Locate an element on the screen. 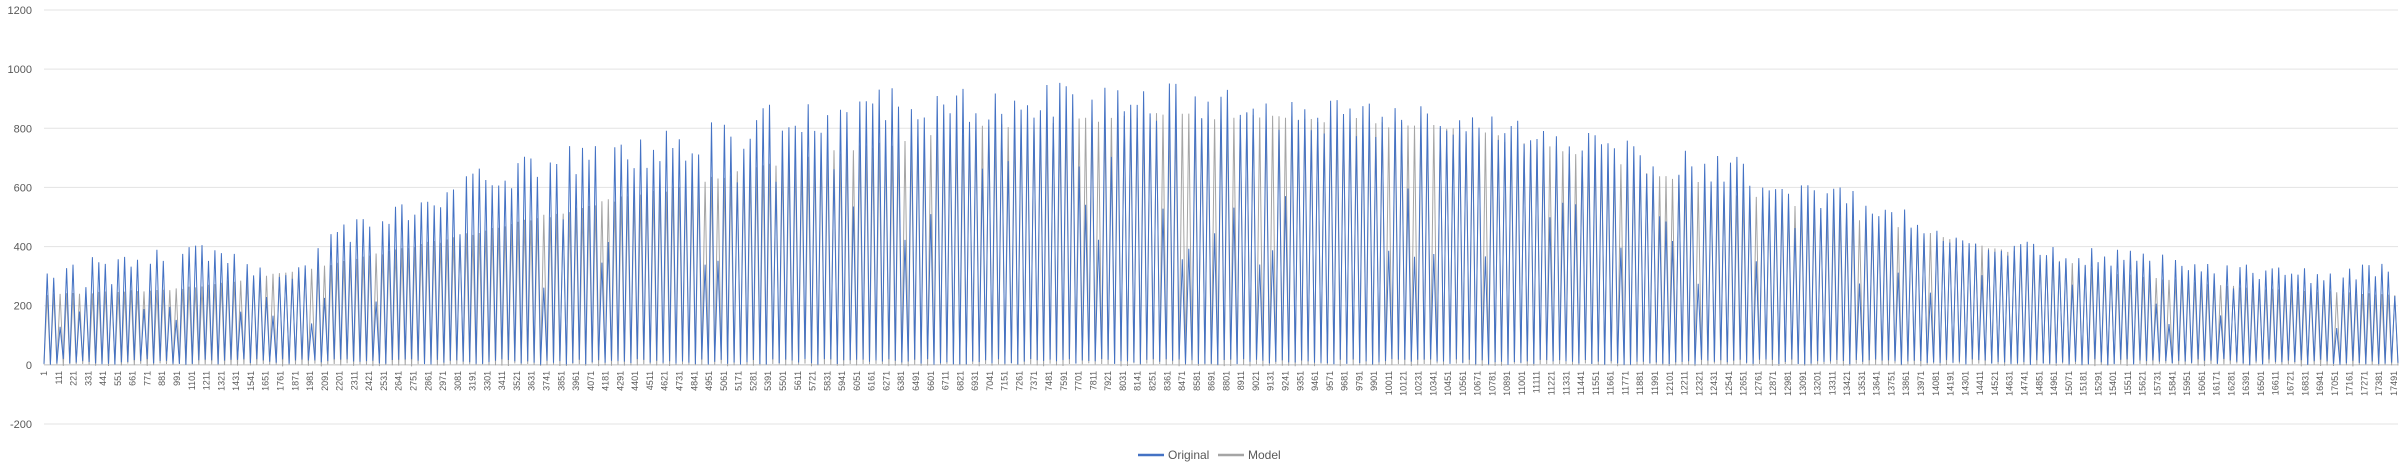 This screenshot has width=2404, height=472. x-tick-label: 15401 is located at coordinates (2113, 383).